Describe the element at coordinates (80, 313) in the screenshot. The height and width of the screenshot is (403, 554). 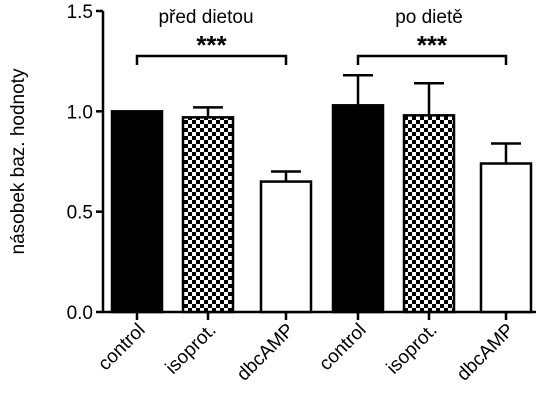
I see `y-tick-label: 0.0` at that location.